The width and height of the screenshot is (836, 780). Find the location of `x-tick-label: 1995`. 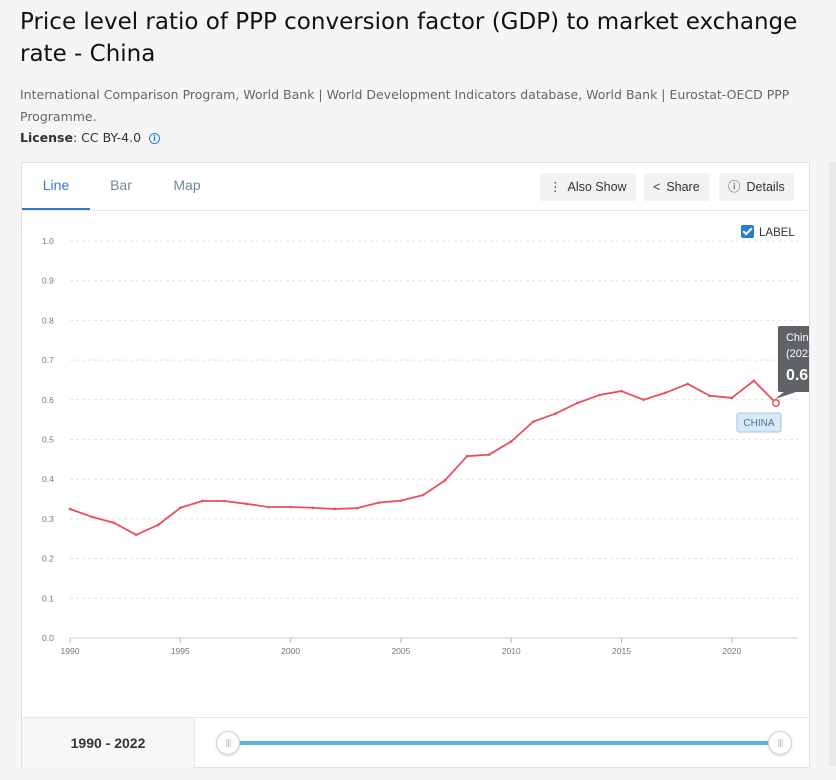

x-tick-label: 1995 is located at coordinates (180, 651).